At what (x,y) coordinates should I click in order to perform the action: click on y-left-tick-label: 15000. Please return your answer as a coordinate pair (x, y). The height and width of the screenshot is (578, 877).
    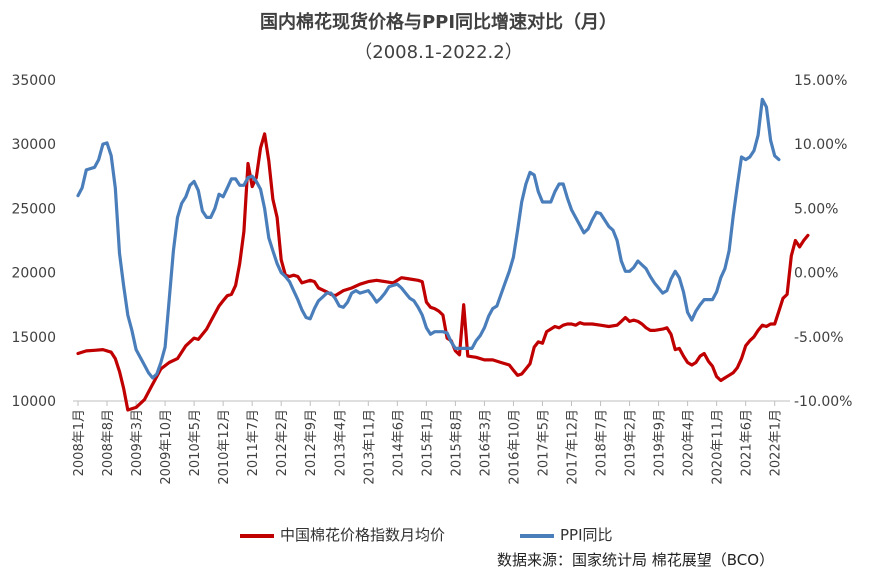
    Looking at the image, I should click on (33, 338).